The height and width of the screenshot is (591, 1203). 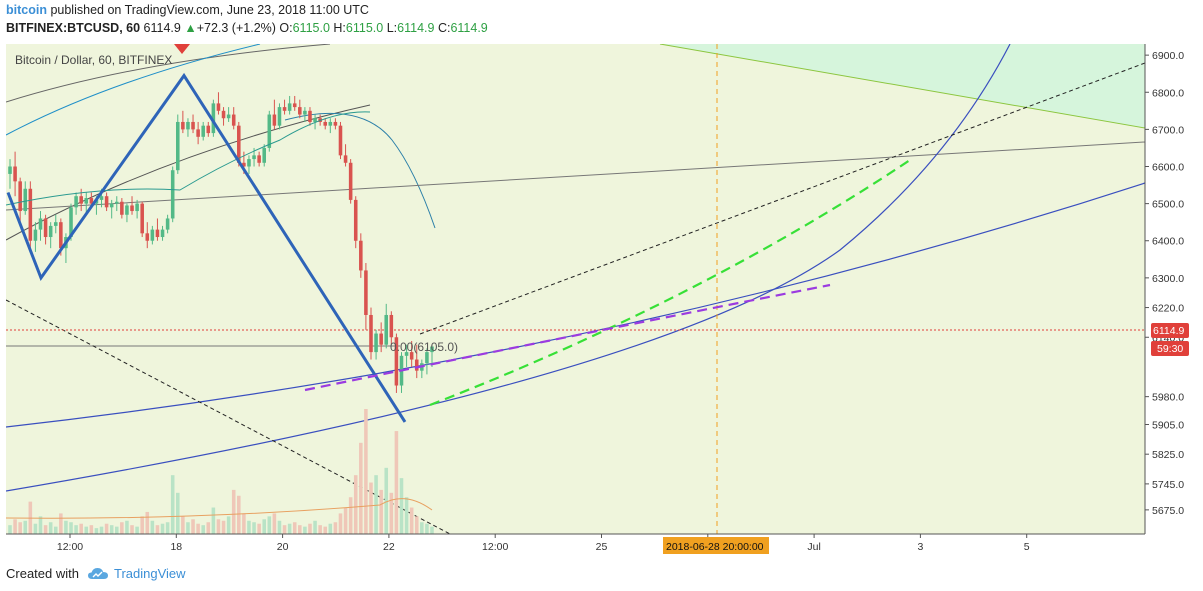 I want to click on x-tick: 20, so click(x=283, y=543).